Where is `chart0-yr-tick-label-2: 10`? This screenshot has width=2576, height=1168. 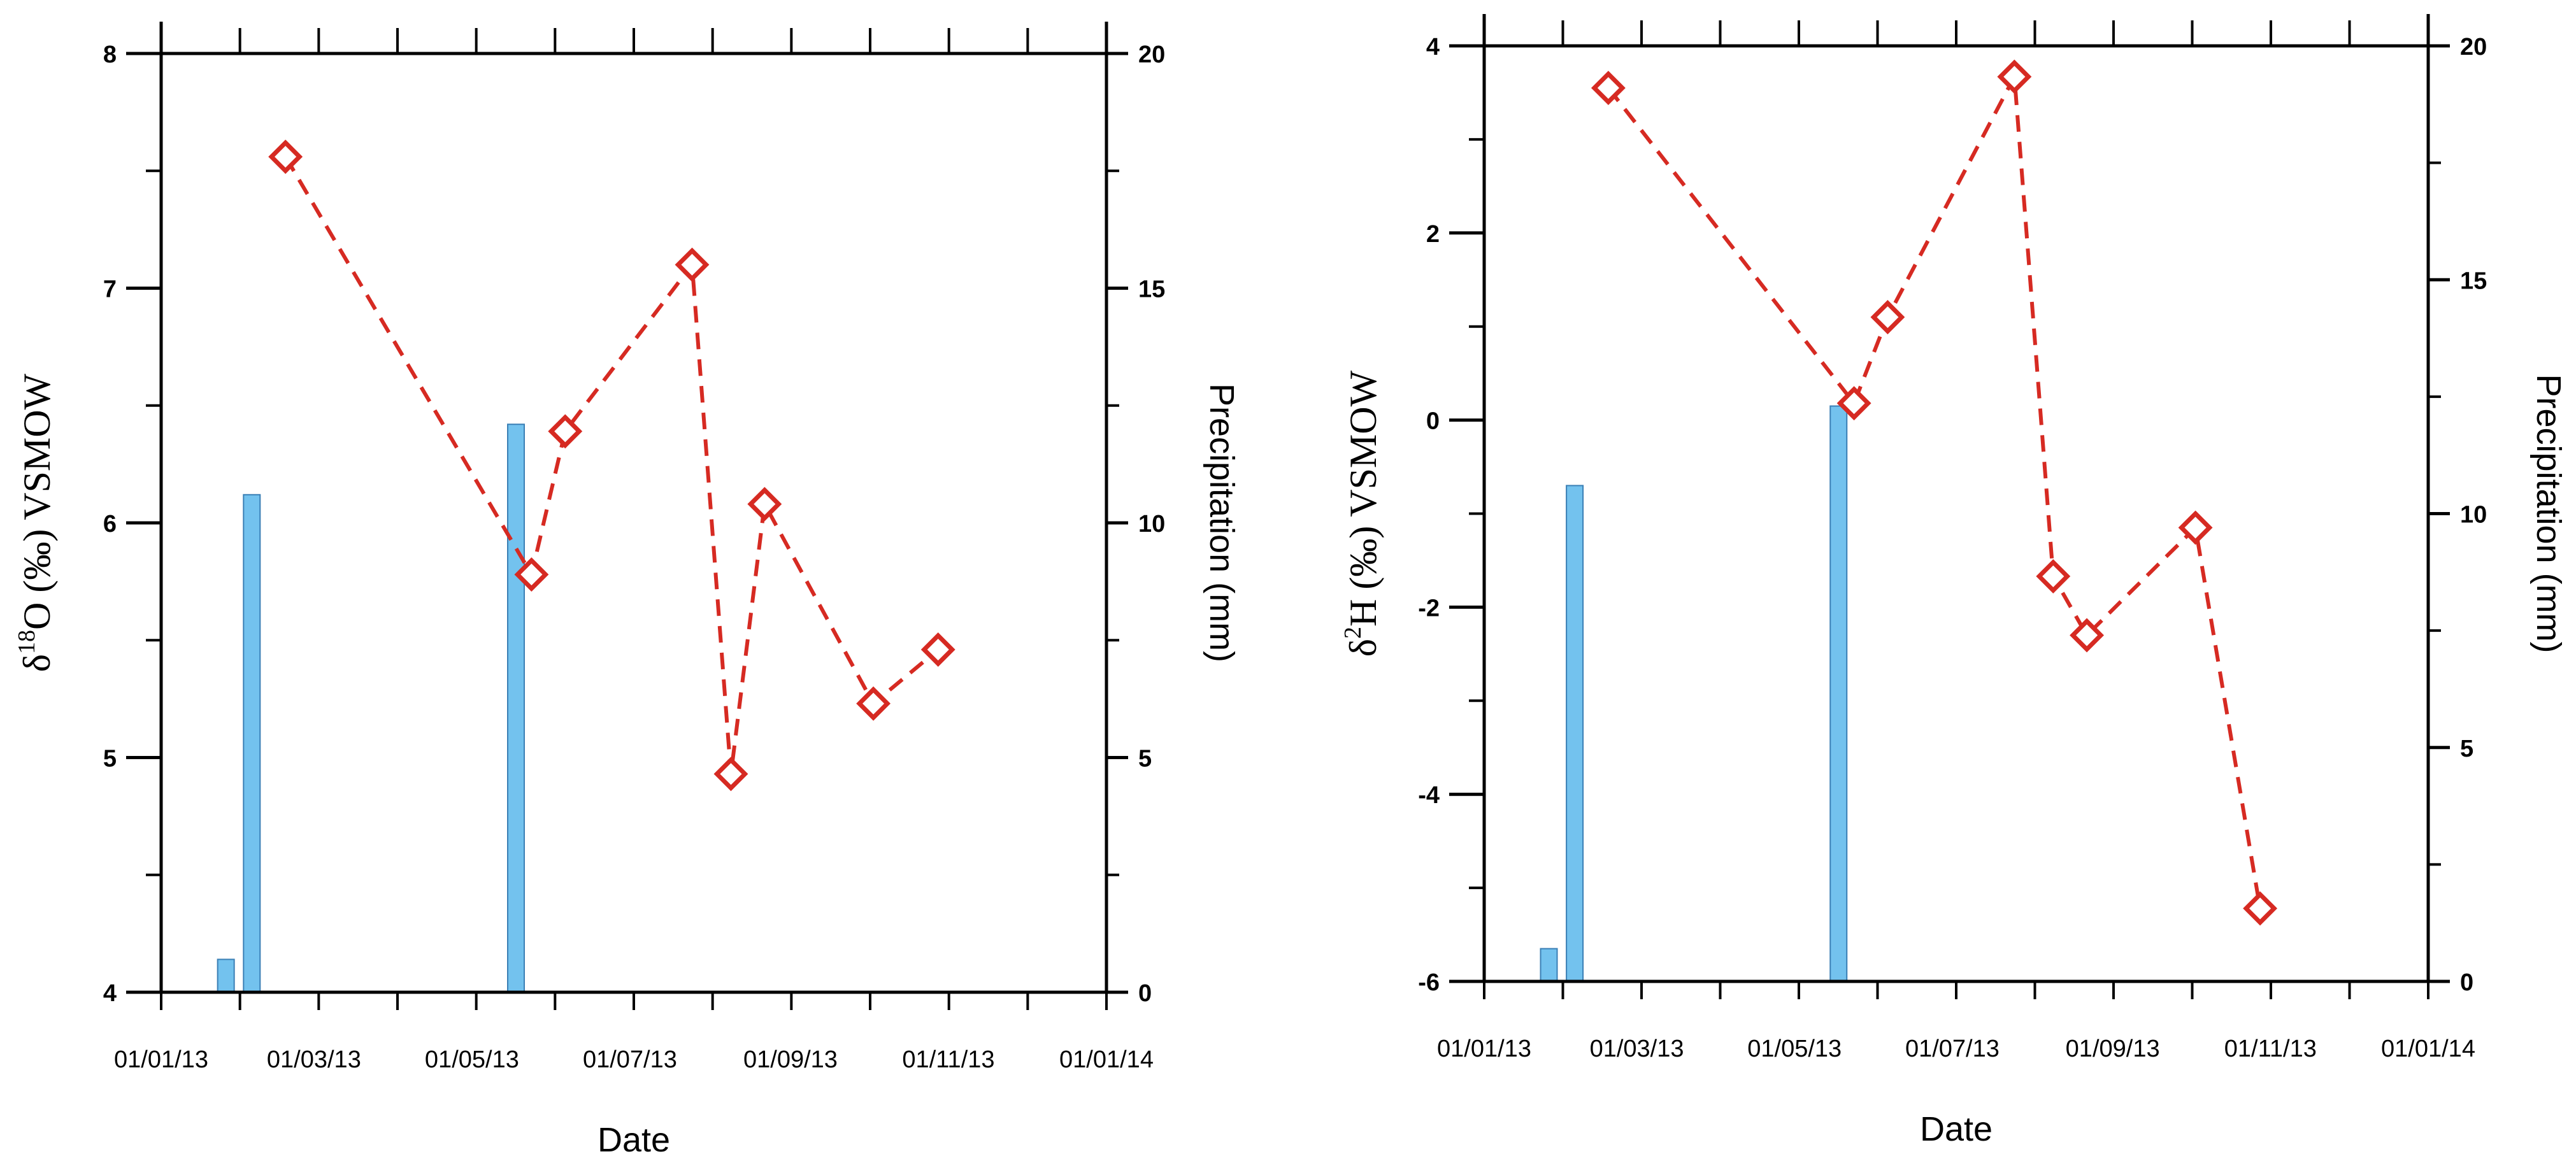 chart0-yr-tick-label-2: 10 is located at coordinates (1151, 524).